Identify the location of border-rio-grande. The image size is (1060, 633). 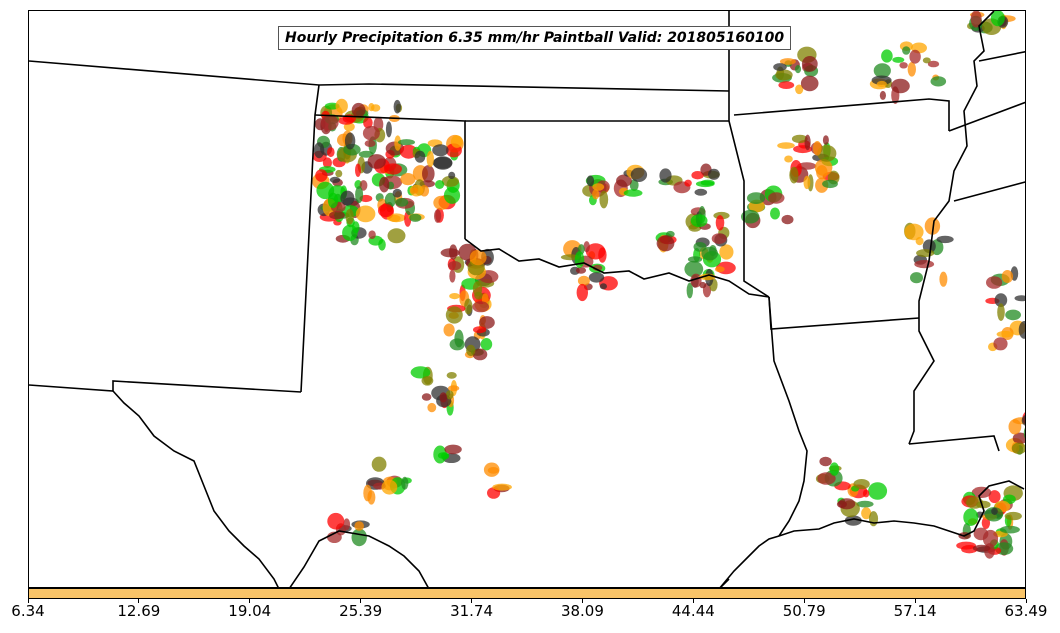
(195, 488).